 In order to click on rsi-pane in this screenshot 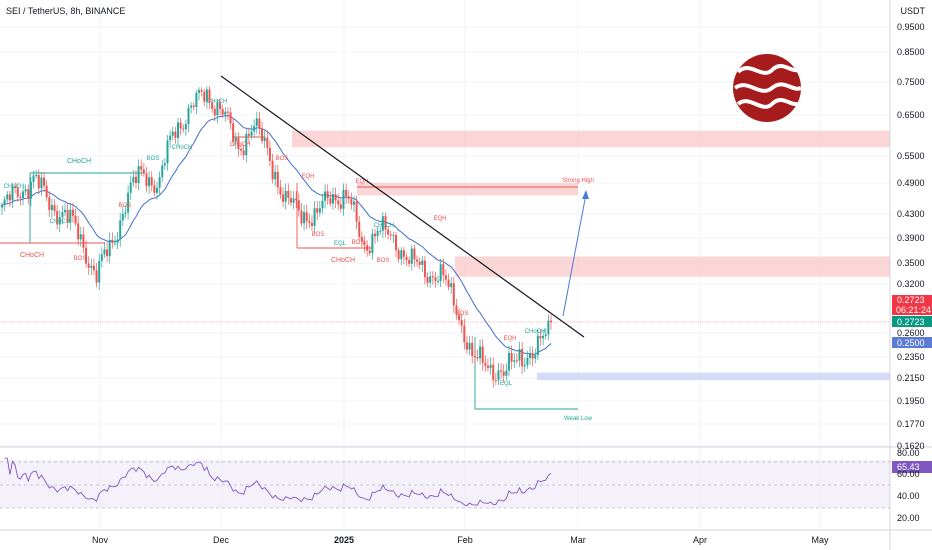, I will do `click(445, 483)`.